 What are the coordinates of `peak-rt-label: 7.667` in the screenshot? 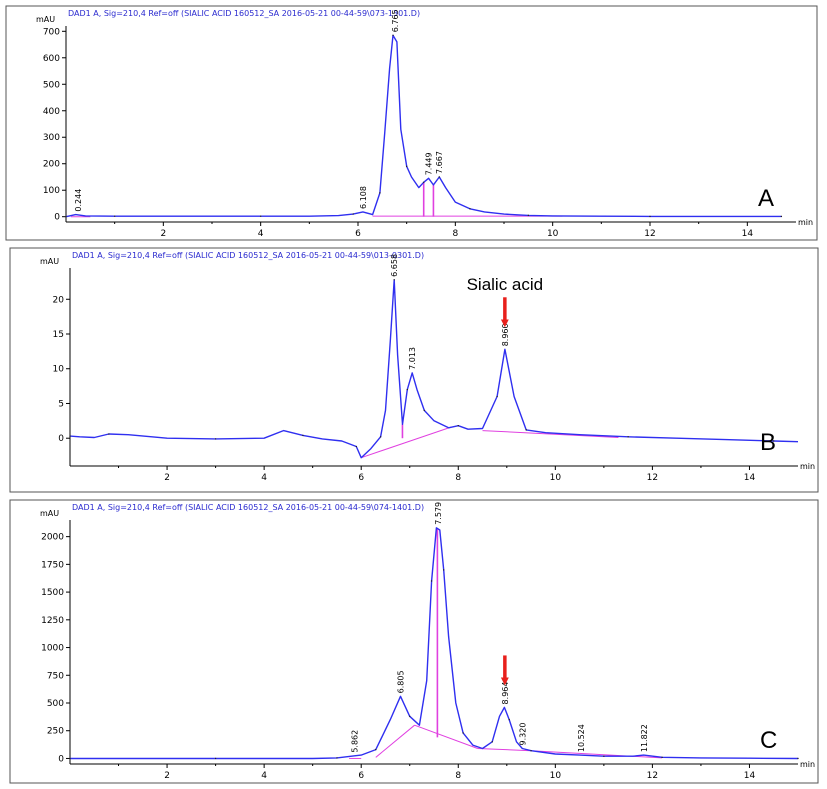 It's located at (439, 162).